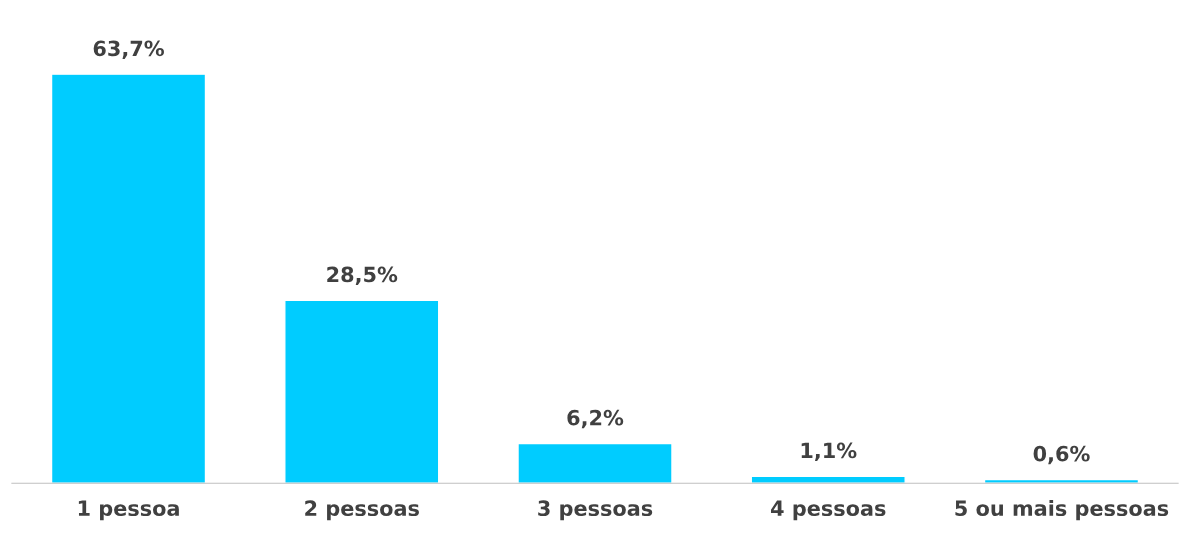 This screenshot has height=537, width=1190. I want to click on x-tick-label: 3 pessoas, so click(595, 510).